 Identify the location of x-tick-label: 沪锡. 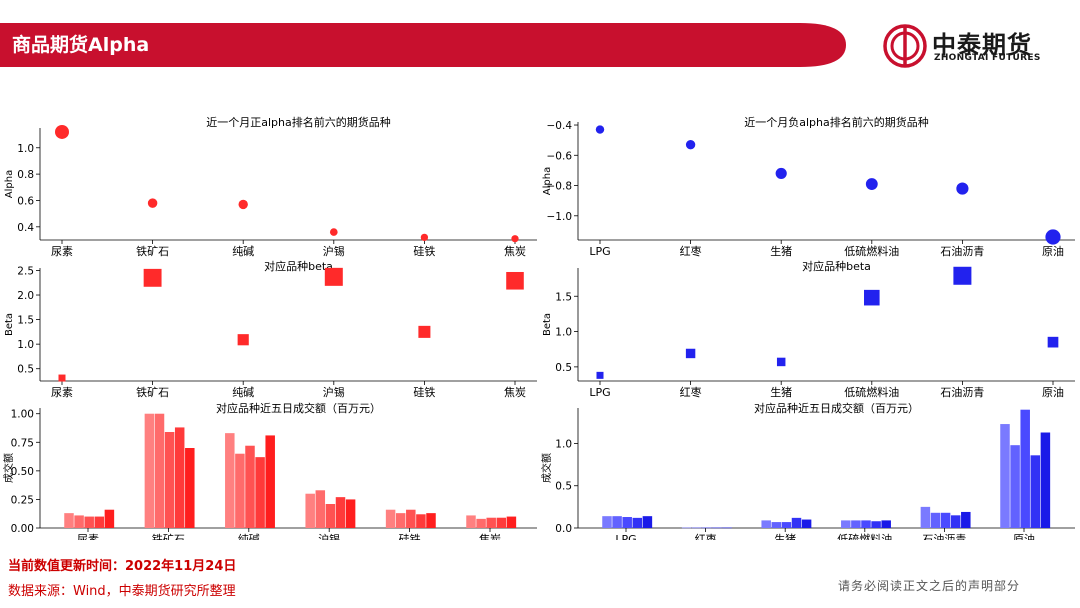
(334, 392).